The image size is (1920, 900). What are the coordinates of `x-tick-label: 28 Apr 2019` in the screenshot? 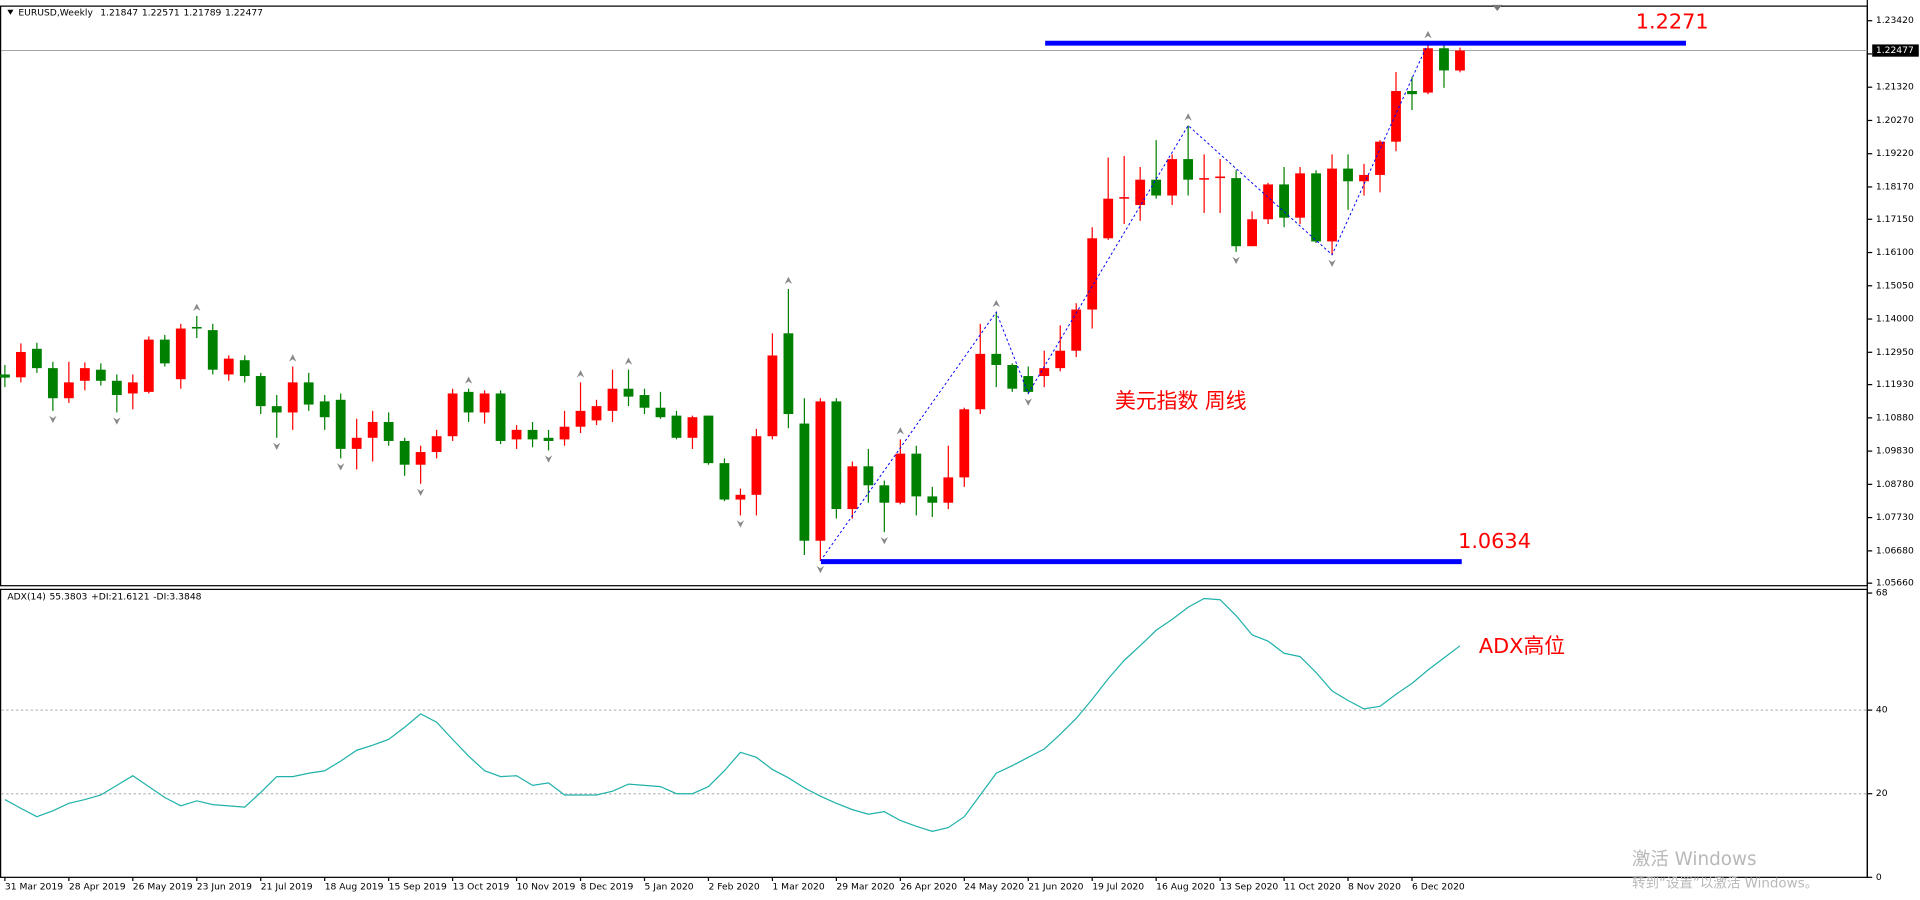 It's located at (97, 887).